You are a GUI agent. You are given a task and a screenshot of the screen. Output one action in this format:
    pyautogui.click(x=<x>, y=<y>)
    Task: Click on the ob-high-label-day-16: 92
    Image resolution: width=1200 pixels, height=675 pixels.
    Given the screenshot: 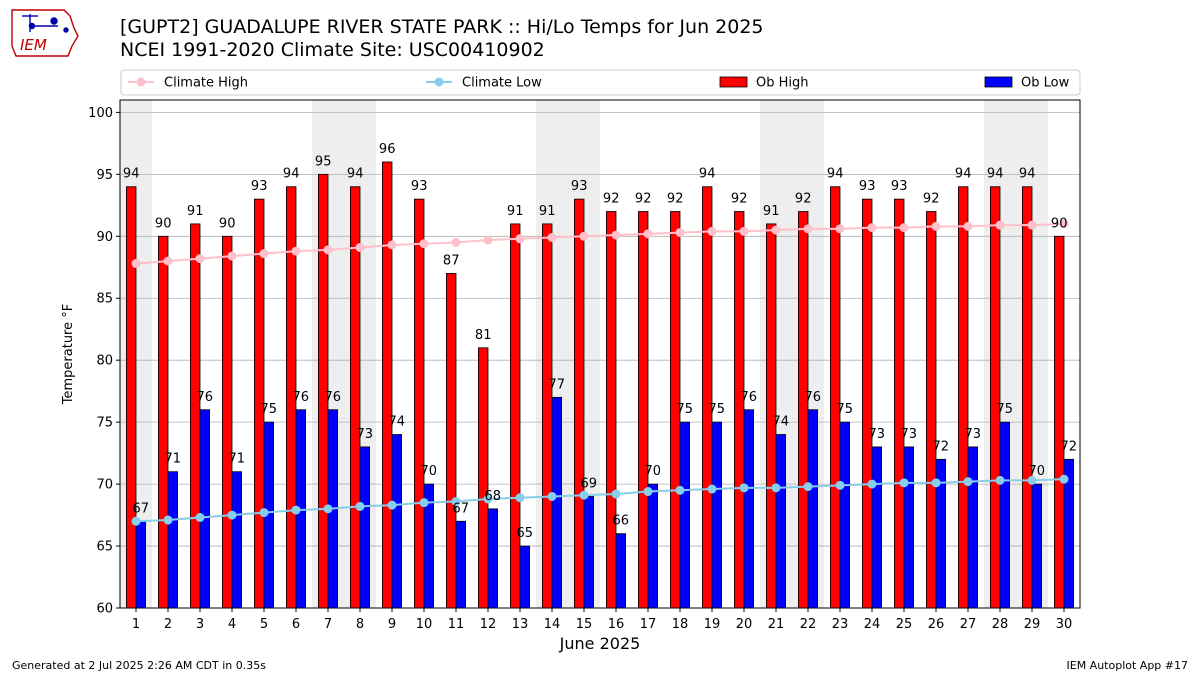 What is the action you would take?
    pyautogui.click(x=611, y=199)
    